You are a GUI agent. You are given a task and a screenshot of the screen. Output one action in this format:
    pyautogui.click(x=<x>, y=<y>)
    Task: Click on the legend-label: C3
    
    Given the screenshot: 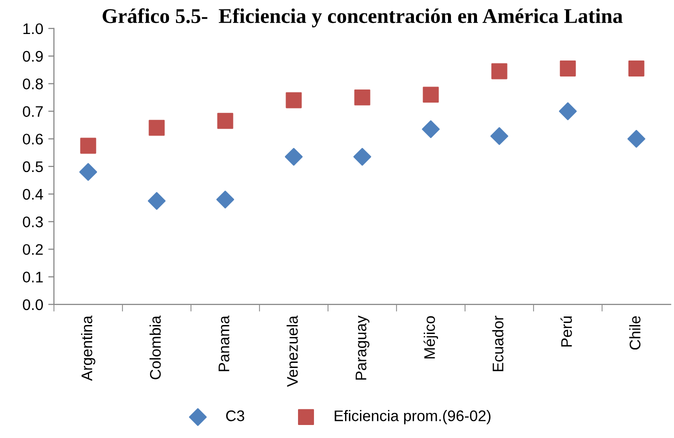 What is the action you would take?
    pyautogui.click(x=235, y=416)
    